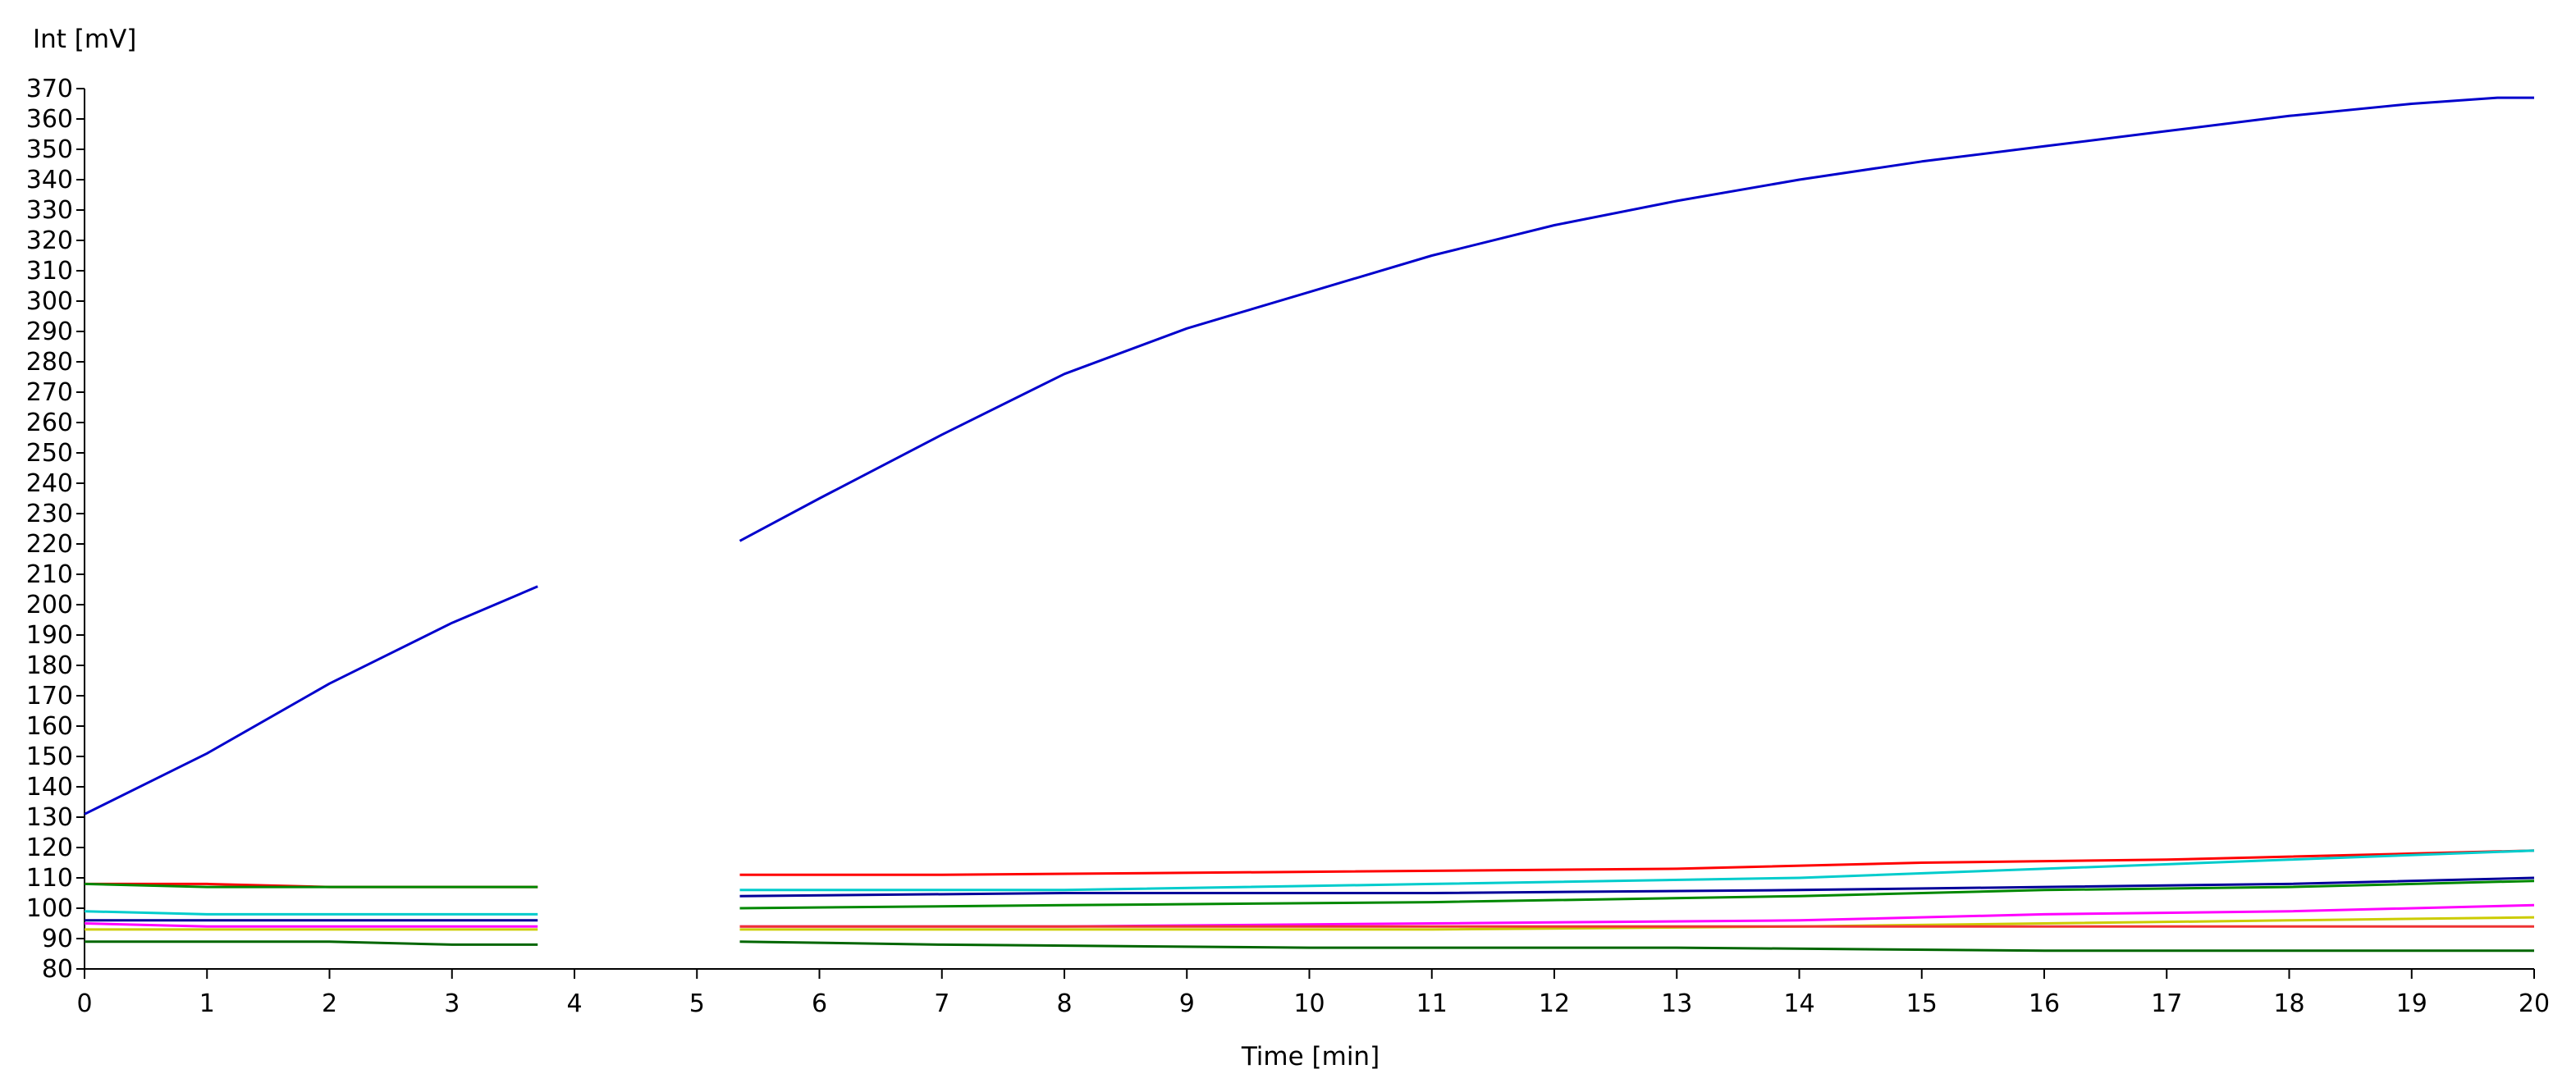 The height and width of the screenshot is (1092, 2576). Describe the element at coordinates (2288, 1004) in the screenshot. I see `x-tick-label: 18` at that location.